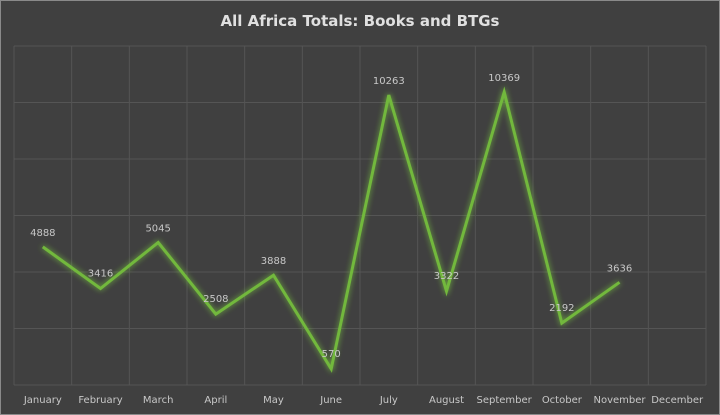  I want to click on x-tick-label: October, so click(562, 400).